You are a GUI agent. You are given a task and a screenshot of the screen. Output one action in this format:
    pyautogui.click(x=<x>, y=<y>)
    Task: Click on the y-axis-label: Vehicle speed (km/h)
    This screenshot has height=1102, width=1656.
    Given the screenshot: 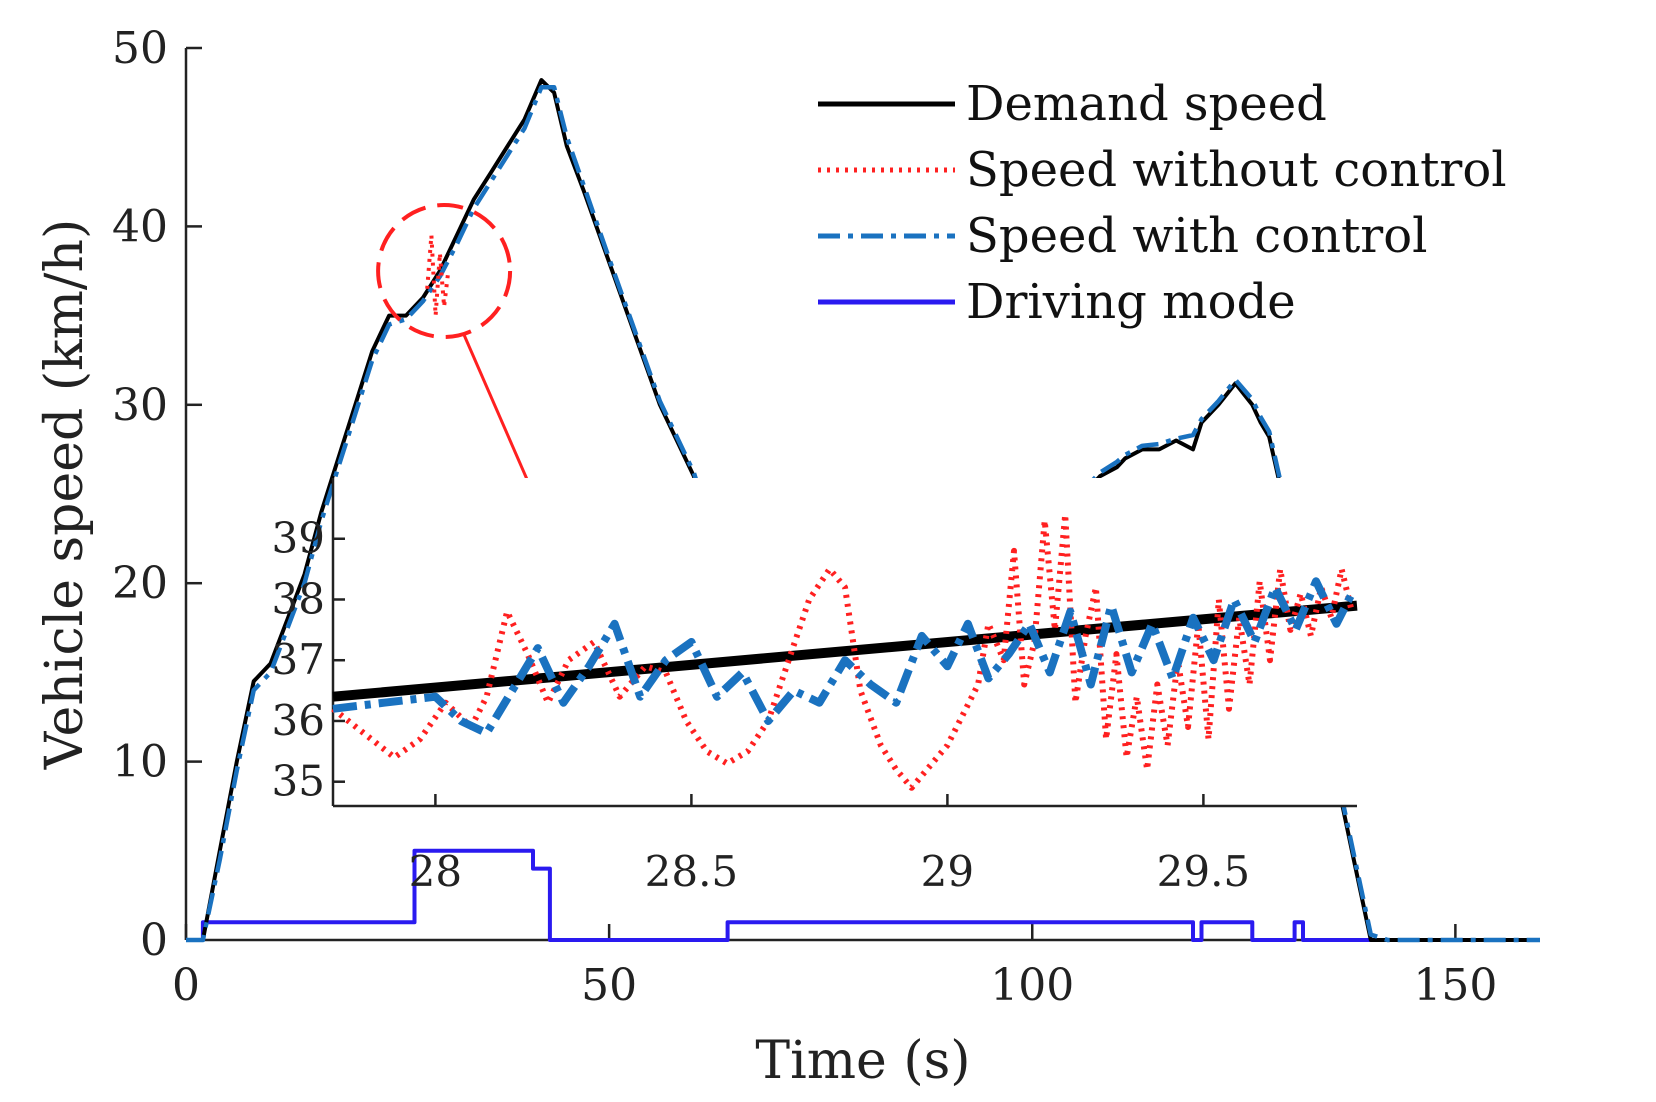 What is the action you would take?
    pyautogui.click(x=65, y=494)
    